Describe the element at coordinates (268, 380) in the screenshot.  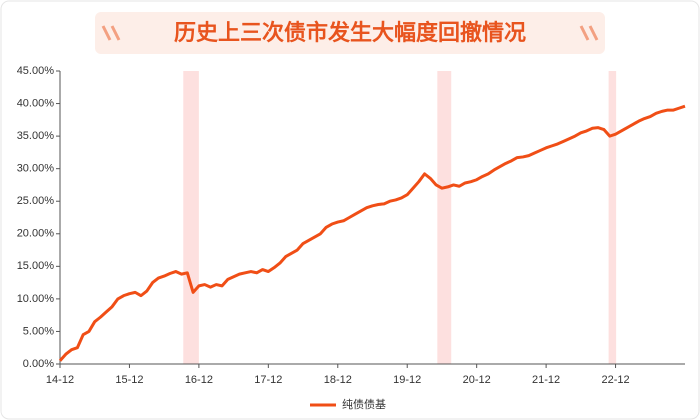
I see `x-tick-label: 17-12` at that location.